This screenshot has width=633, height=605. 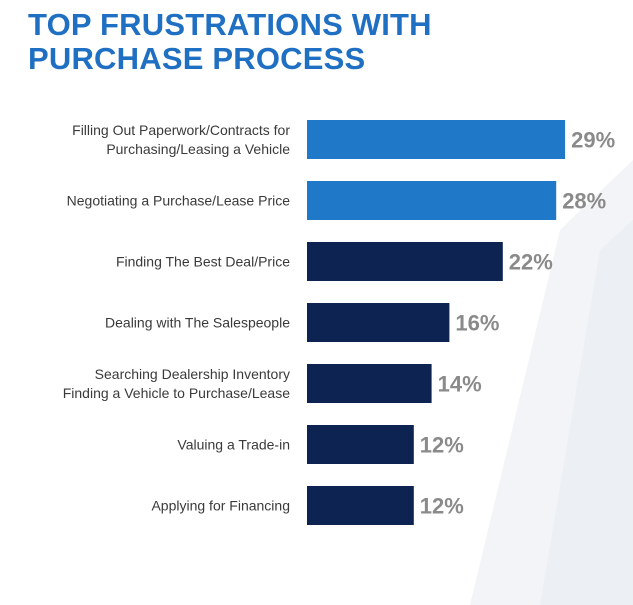 What do you see at coordinates (192, 374) in the screenshot?
I see `category-label: Searching Dealership Inventory` at bounding box center [192, 374].